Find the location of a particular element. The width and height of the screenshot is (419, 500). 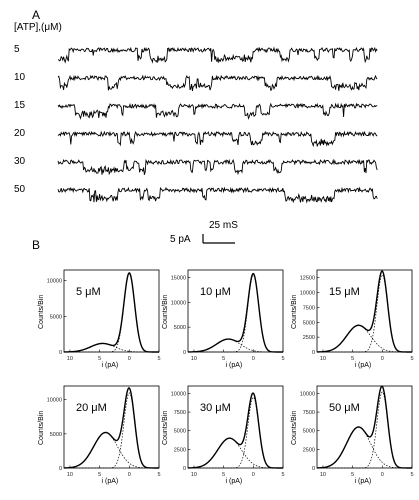

closed-state-fit is located at coordinates (364, 430).